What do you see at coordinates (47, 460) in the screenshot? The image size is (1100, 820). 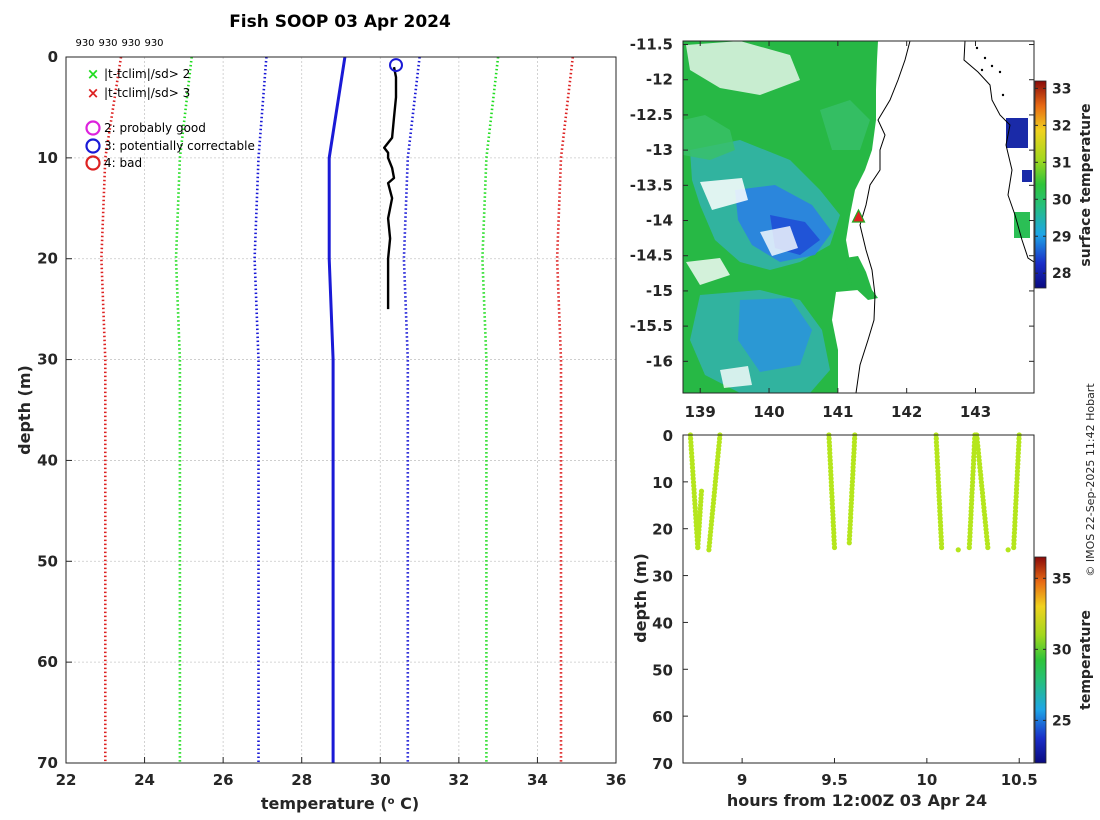 I see `profile-ytick-label: 40` at bounding box center [47, 460].